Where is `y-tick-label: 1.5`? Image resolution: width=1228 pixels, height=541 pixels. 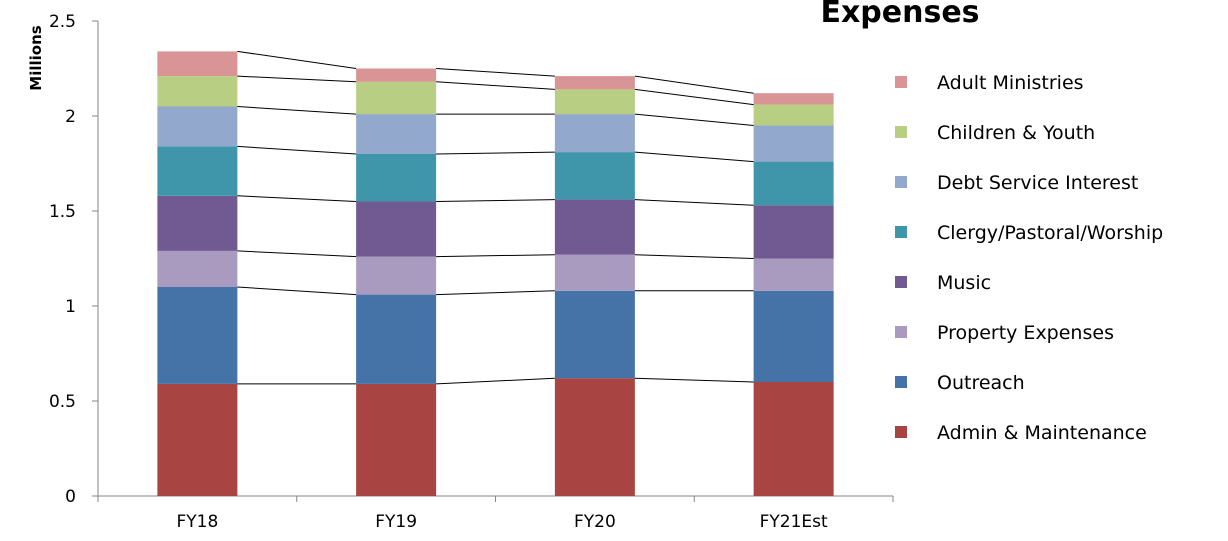 y-tick-label: 1.5 is located at coordinates (62, 212).